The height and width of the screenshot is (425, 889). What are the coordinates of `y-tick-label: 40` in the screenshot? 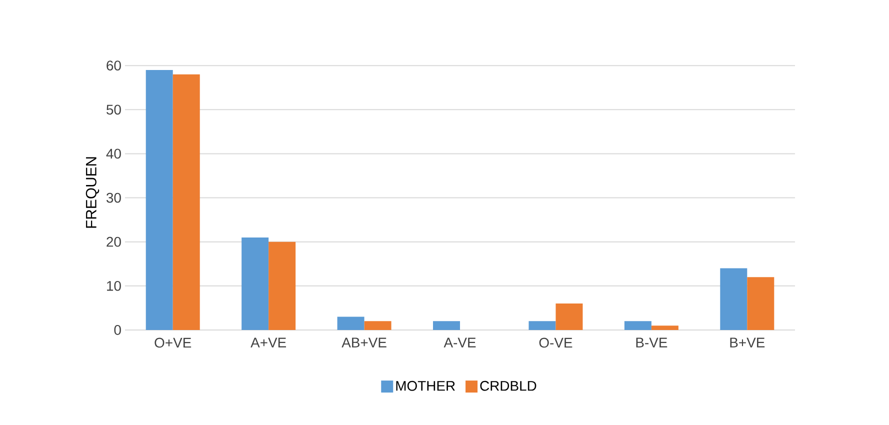 It's located at (113, 153).